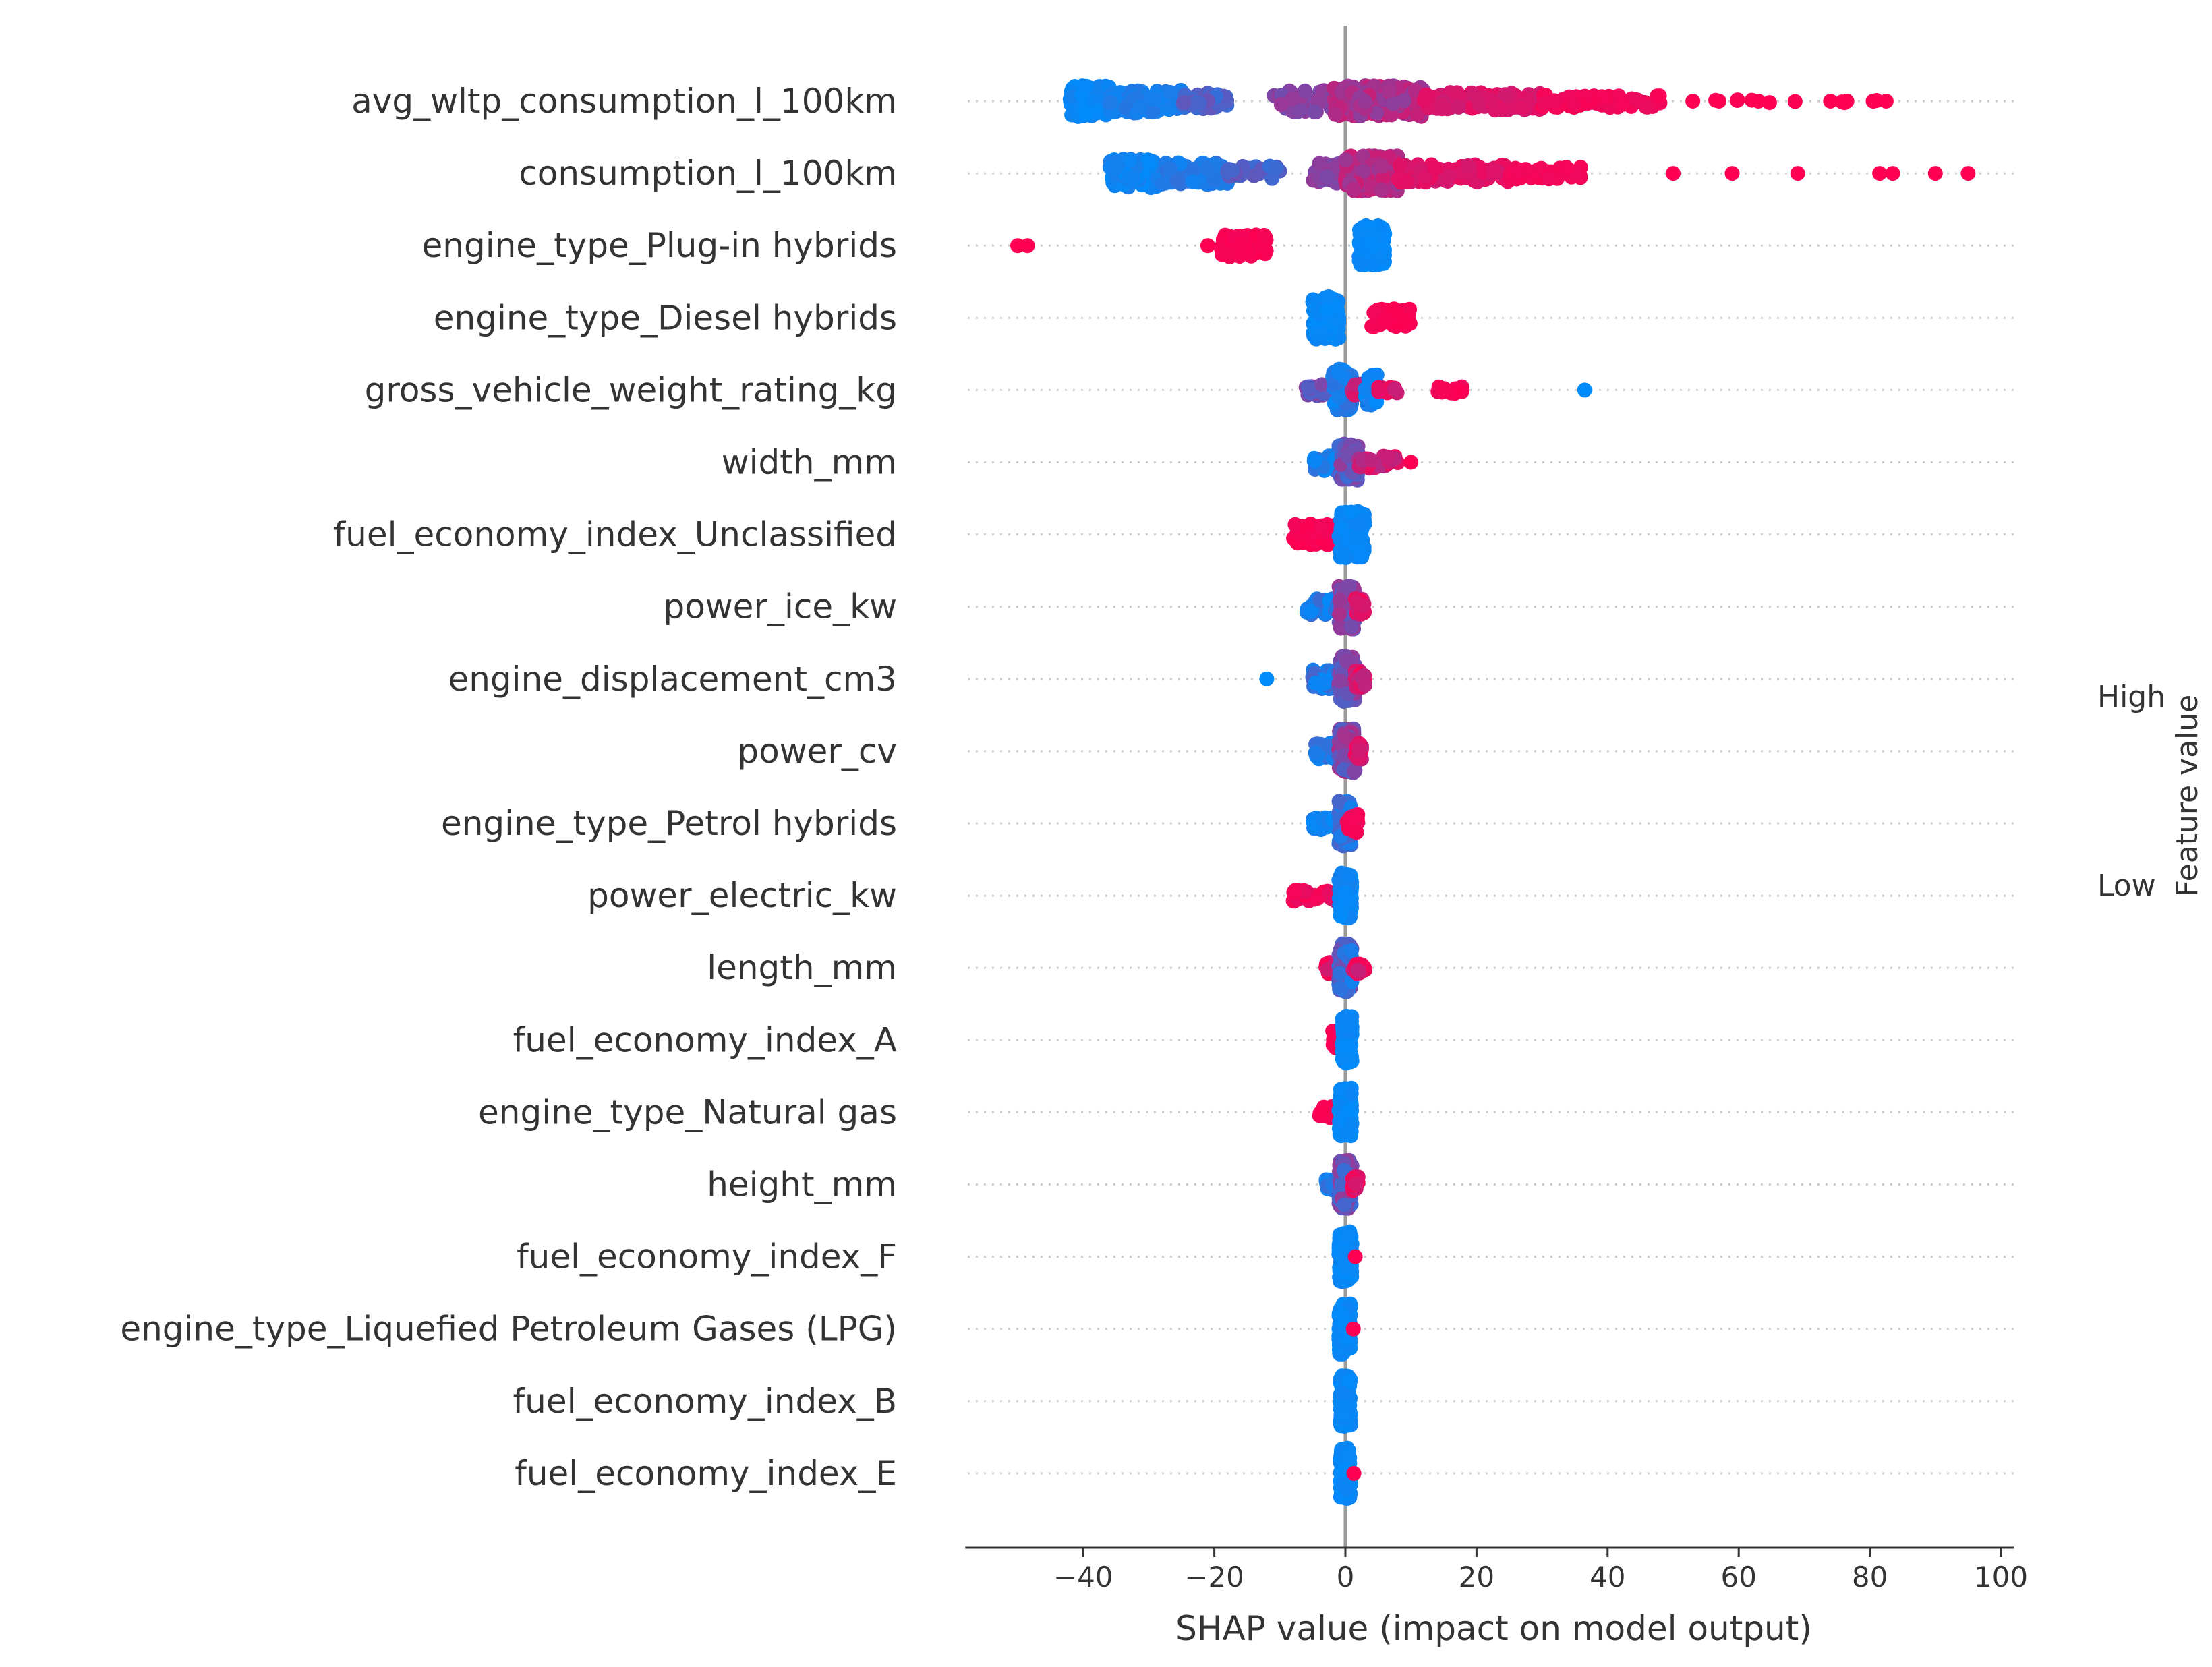 This screenshot has width=2212, height=1667. What do you see at coordinates (705, 1402) in the screenshot?
I see `feature-label: fuel_economy_index_B` at bounding box center [705, 1402].